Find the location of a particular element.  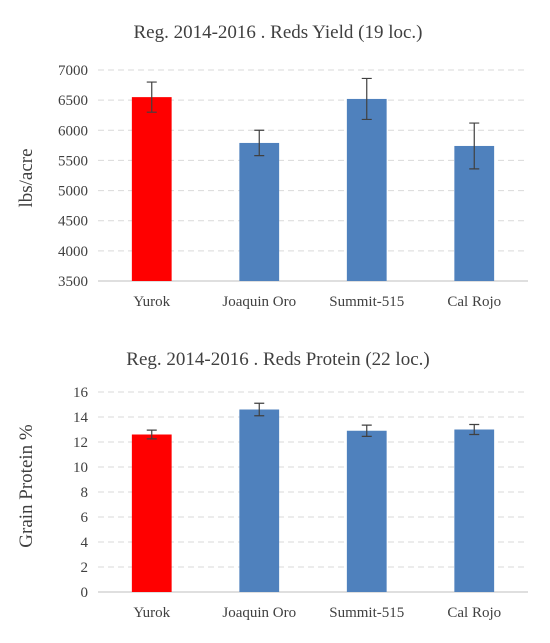

yield-xtick-label: Joaquin Oro is located at coordinates (259, 302).